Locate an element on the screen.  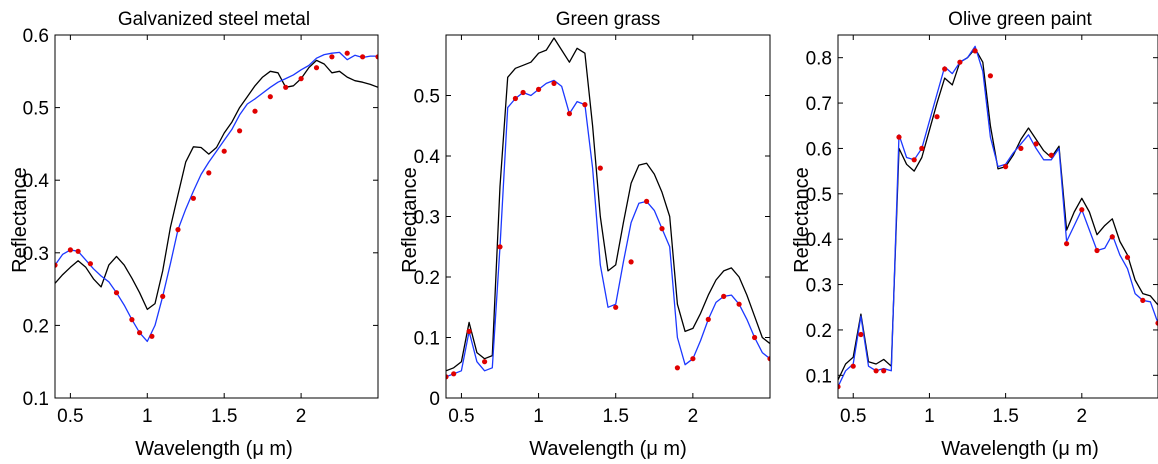
y-tick-label: 0 is located at coordinates (434, 399).